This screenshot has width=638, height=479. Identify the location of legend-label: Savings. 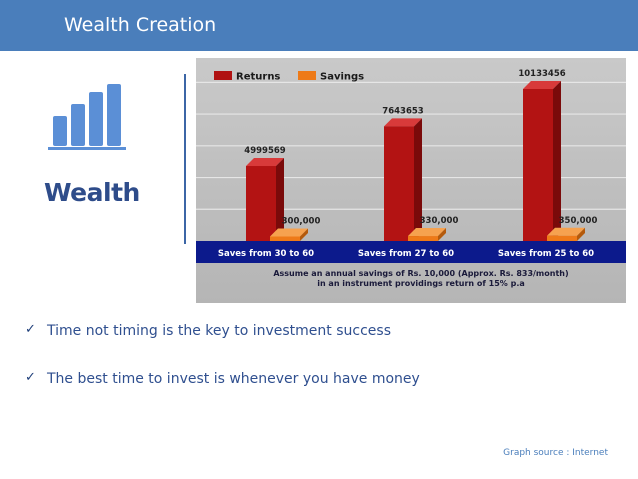
(342, 77).